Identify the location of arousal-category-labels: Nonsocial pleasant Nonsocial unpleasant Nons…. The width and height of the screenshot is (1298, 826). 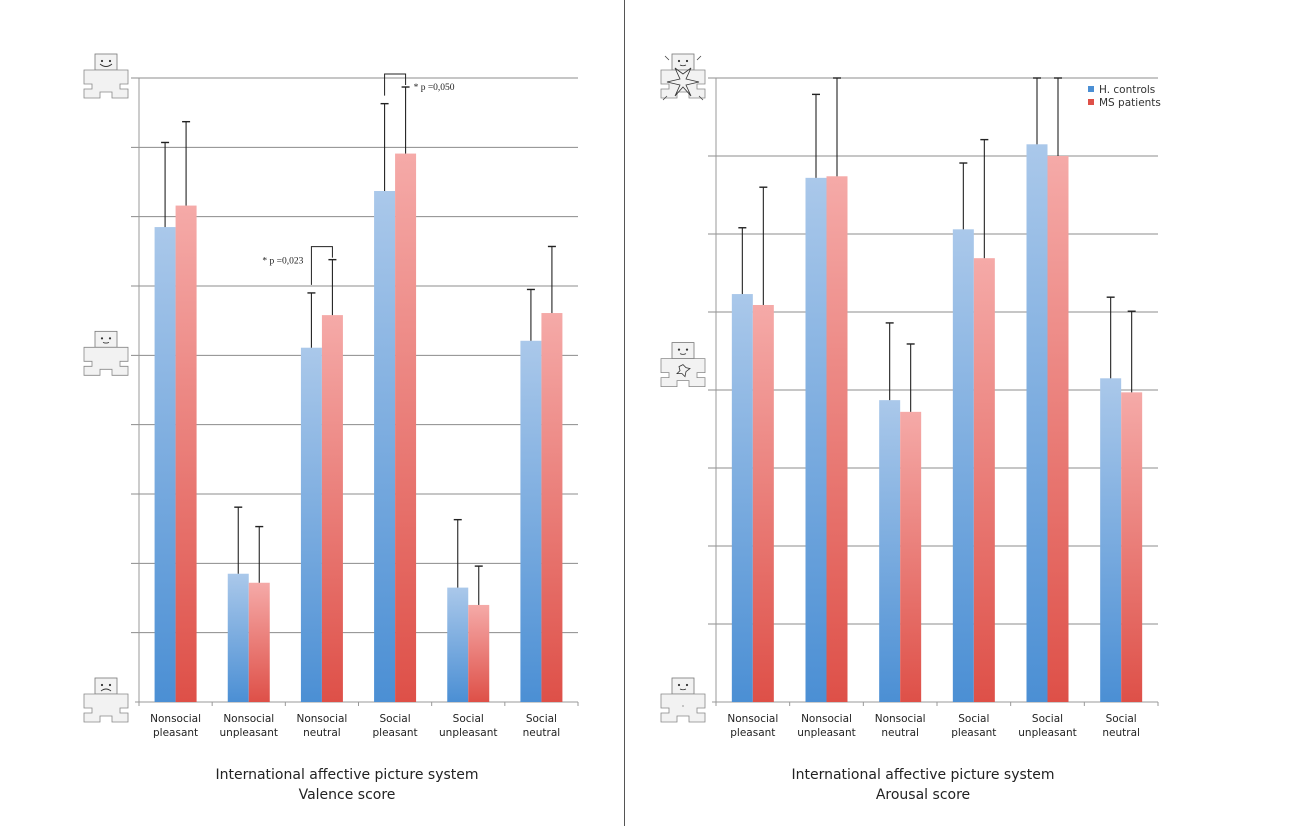
(933, 726).